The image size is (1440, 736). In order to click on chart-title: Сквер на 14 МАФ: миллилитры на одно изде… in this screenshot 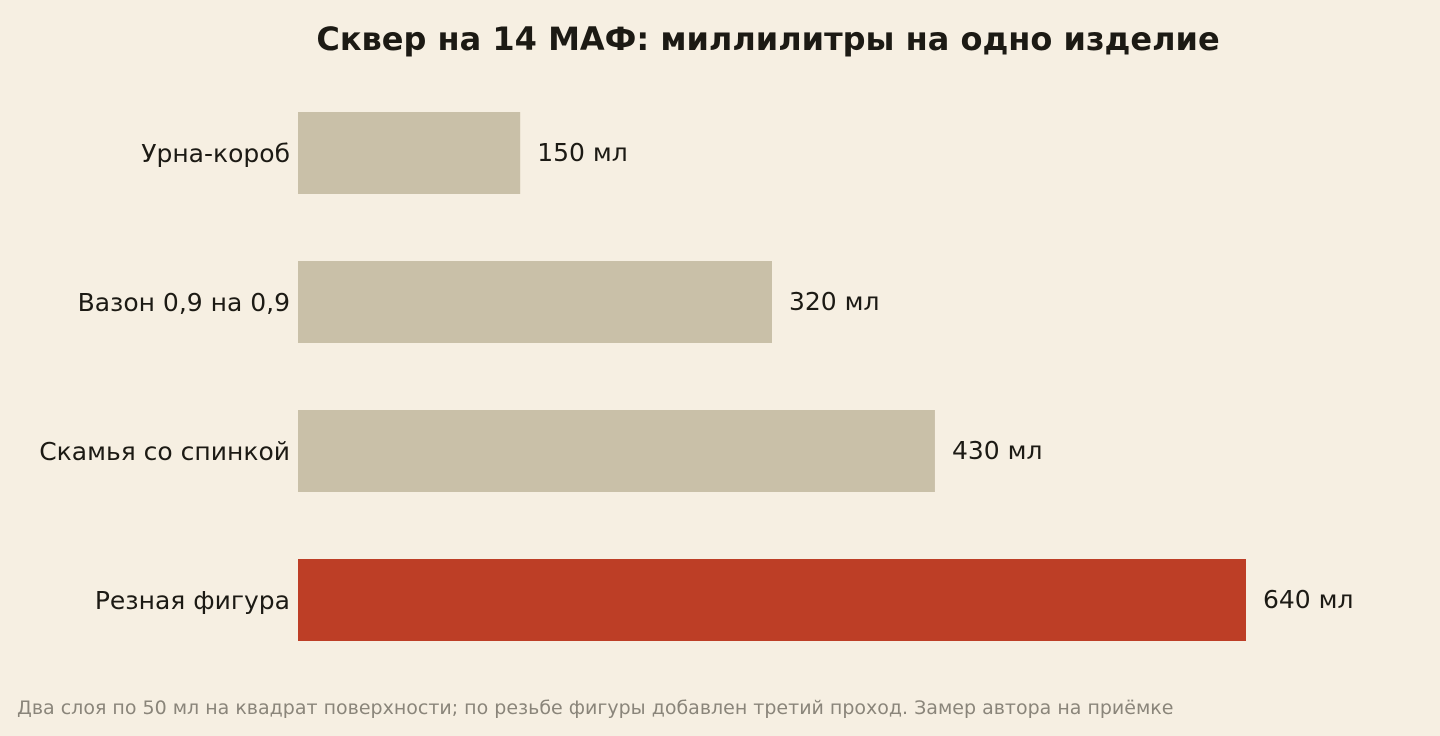, I will do `click(767, 39)`.